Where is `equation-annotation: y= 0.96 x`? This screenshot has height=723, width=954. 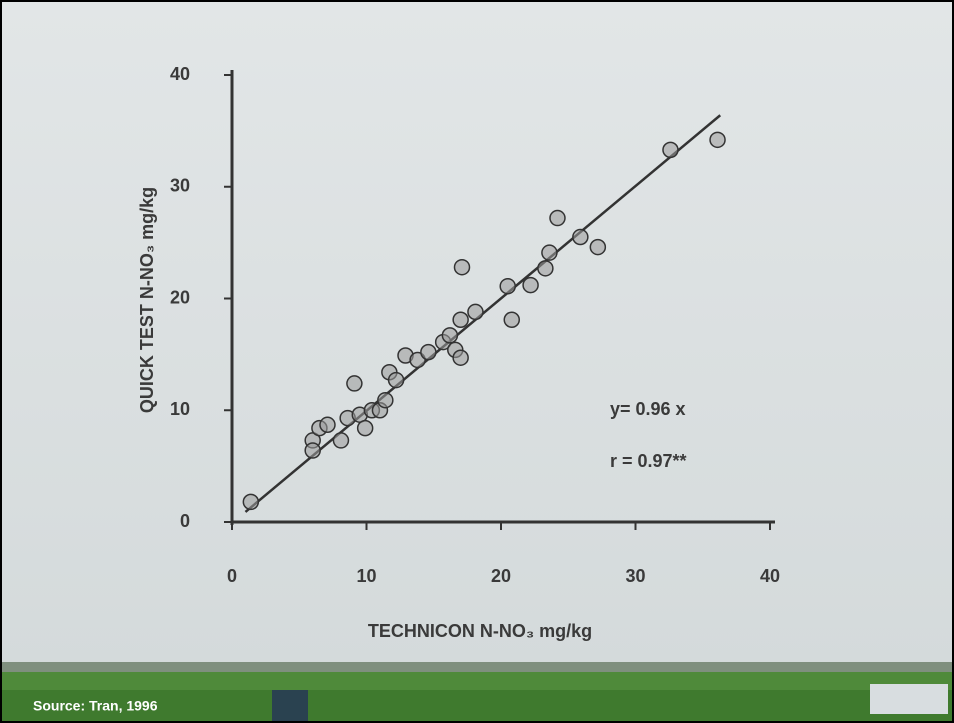
equation-annotation: y= 0.96 x is located at coordinates (648, 409).